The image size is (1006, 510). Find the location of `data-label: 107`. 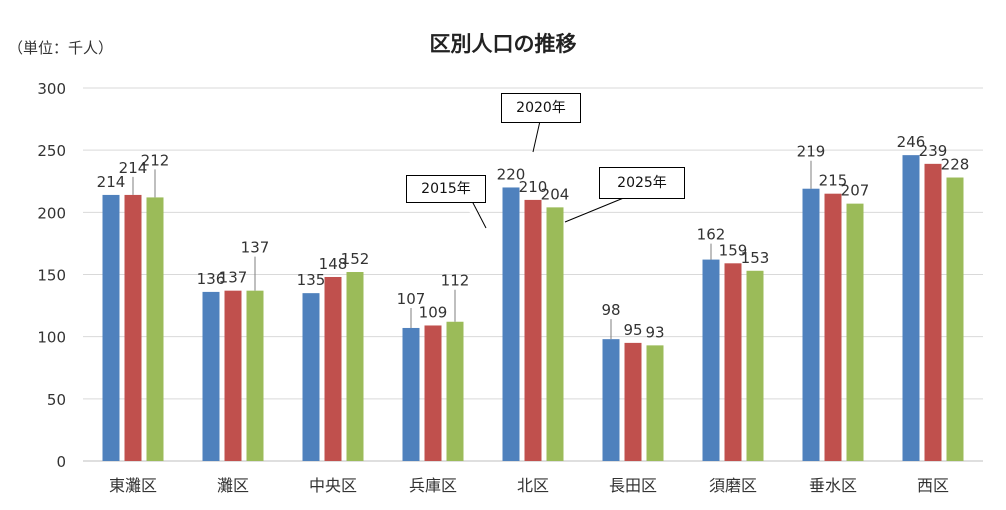

data-label: 107 is located at coordinates (411, 299).